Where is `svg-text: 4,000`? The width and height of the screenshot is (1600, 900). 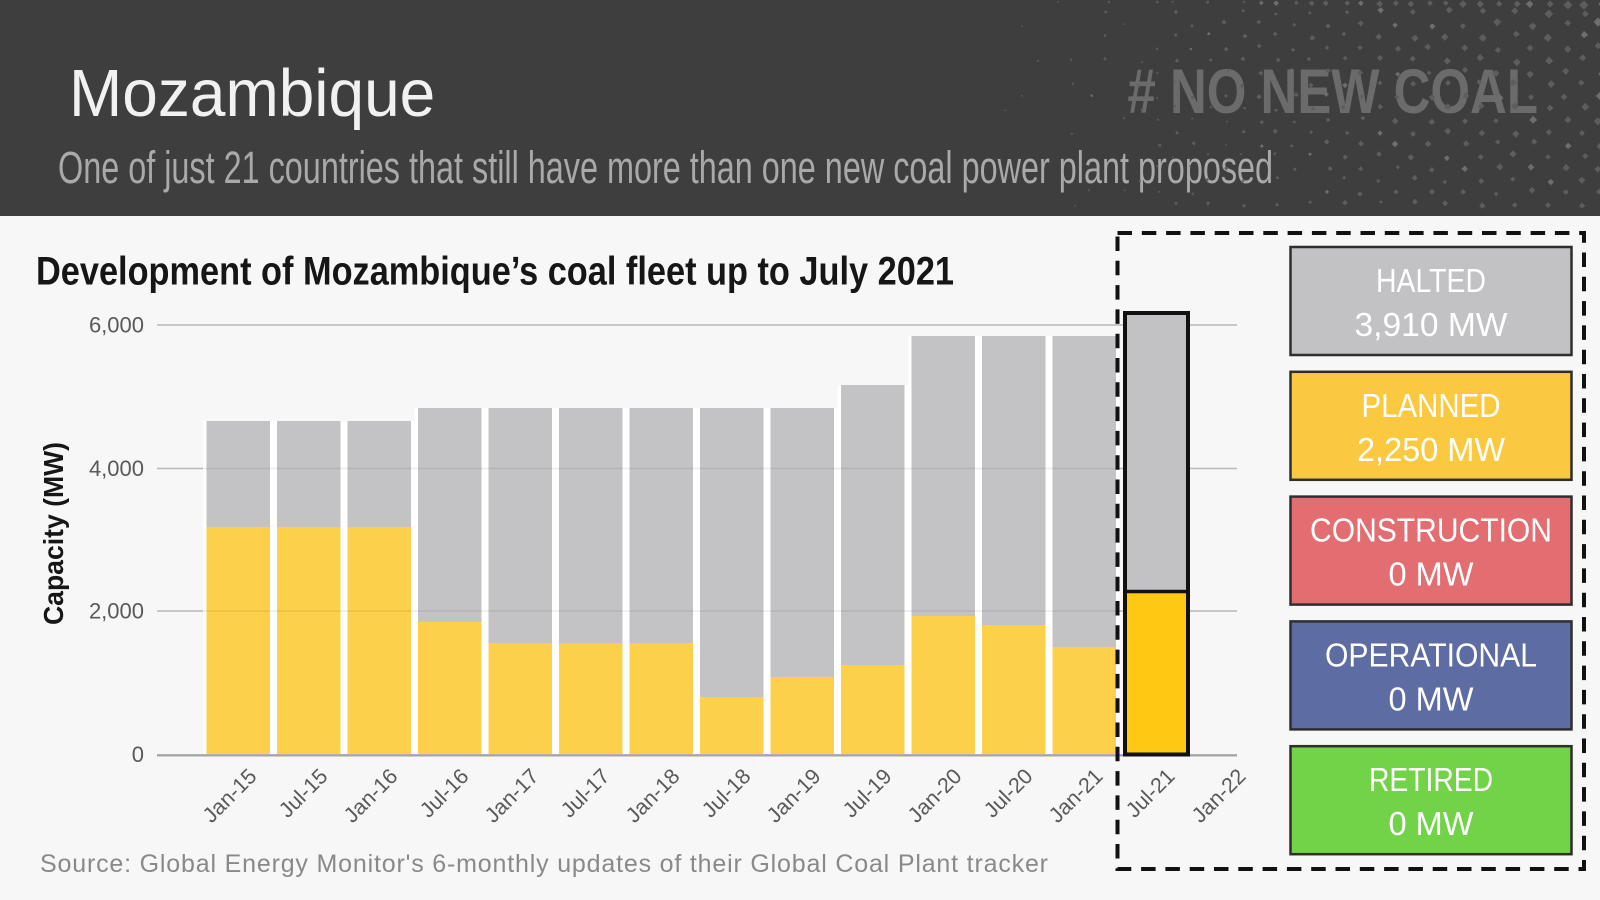
svg-text: 4,000 is located at coordinates (116, 468).